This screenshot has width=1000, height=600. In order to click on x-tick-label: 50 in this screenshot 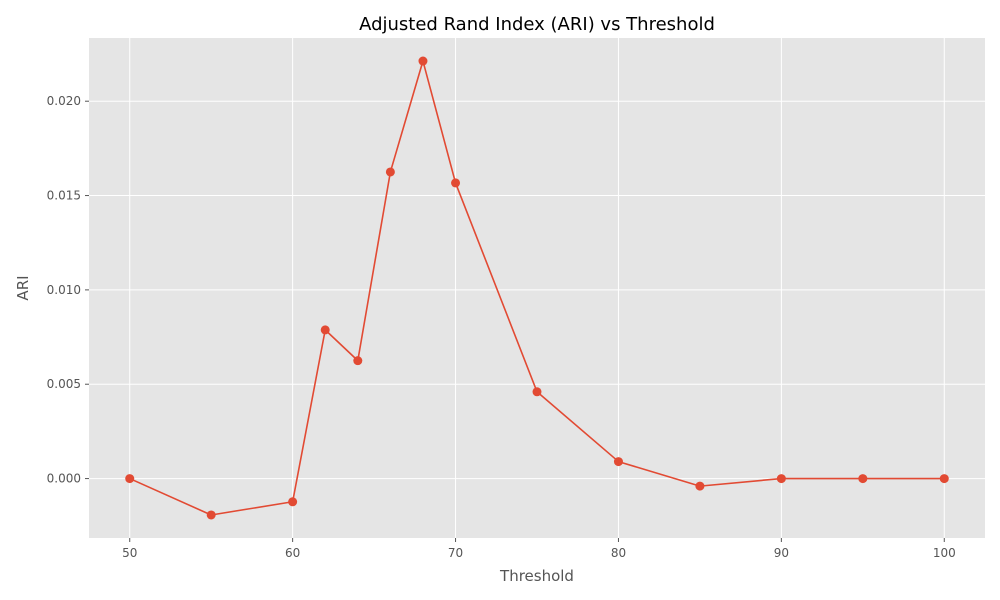, I will do `click(129, 553)`.